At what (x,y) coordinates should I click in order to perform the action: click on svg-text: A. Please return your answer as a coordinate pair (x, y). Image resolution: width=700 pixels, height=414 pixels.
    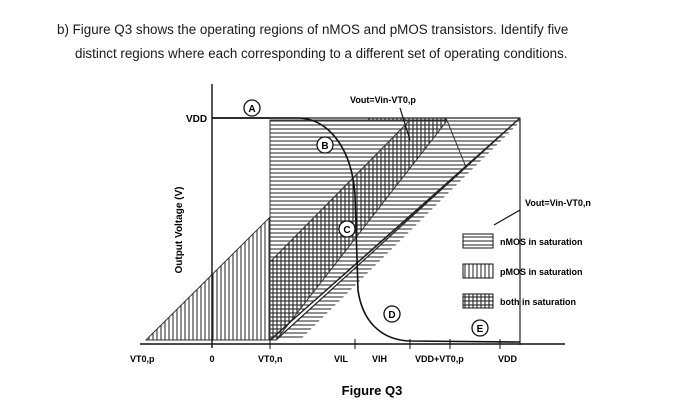
    Looking at the image, I should click on (251, 109).